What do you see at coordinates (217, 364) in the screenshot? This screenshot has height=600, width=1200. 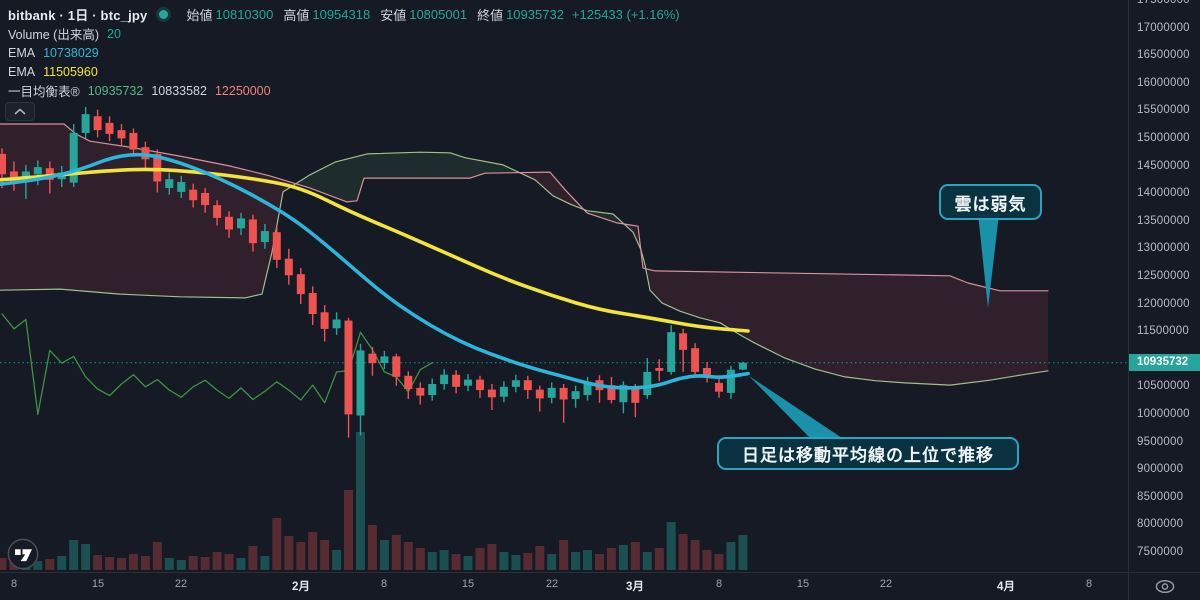 I see `ichimoku-chikou-line` at bounding box center [217, 364].